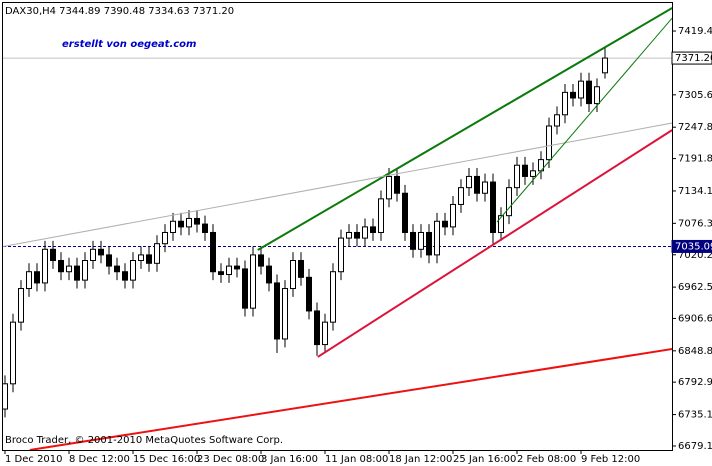  I want to click on x-tick-label: 9 Feb 12:00, so click(610, 459).